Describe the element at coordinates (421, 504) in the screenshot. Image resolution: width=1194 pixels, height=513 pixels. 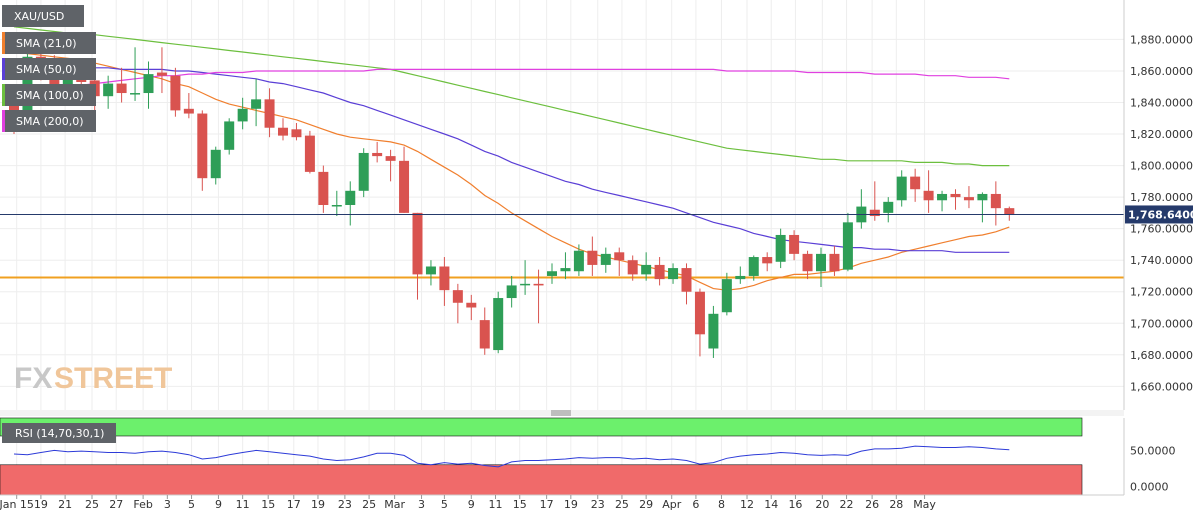
I see `time-tick-label: 3` at that location.